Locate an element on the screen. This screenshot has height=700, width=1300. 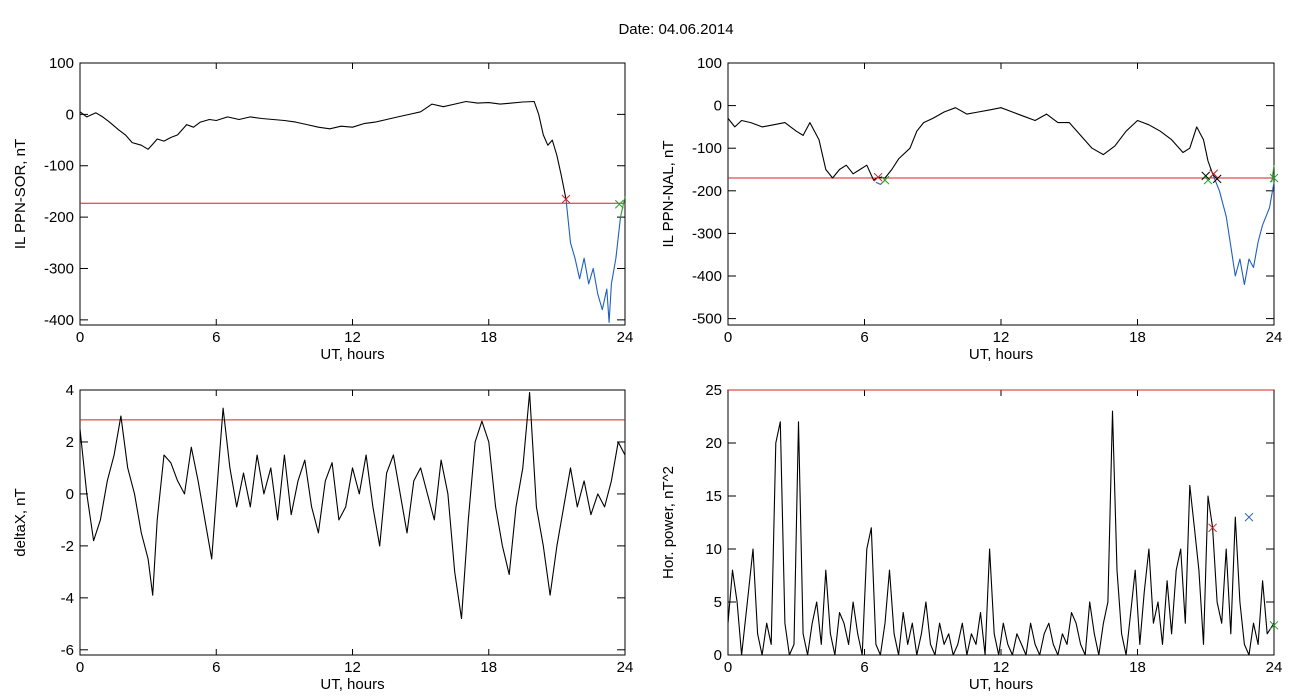
y-axis-label: IL PPN-SOR, nT is located at coordinates (20, 194).